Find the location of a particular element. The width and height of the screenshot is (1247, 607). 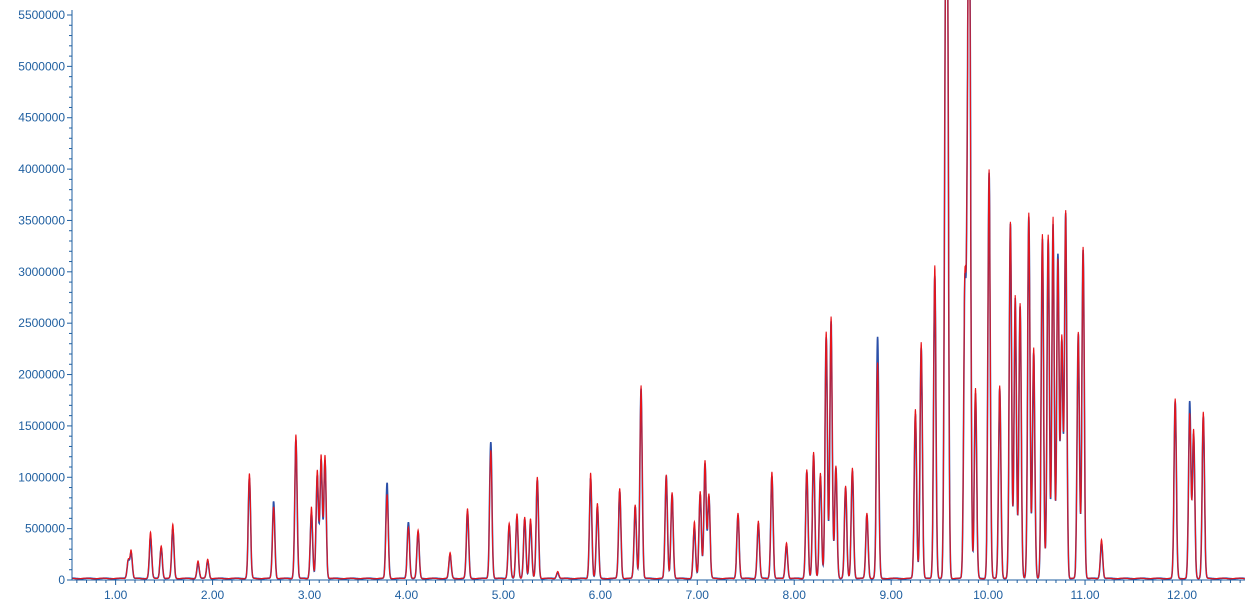

x-tick-label: 2.00 is located at coordinates (213, 595).